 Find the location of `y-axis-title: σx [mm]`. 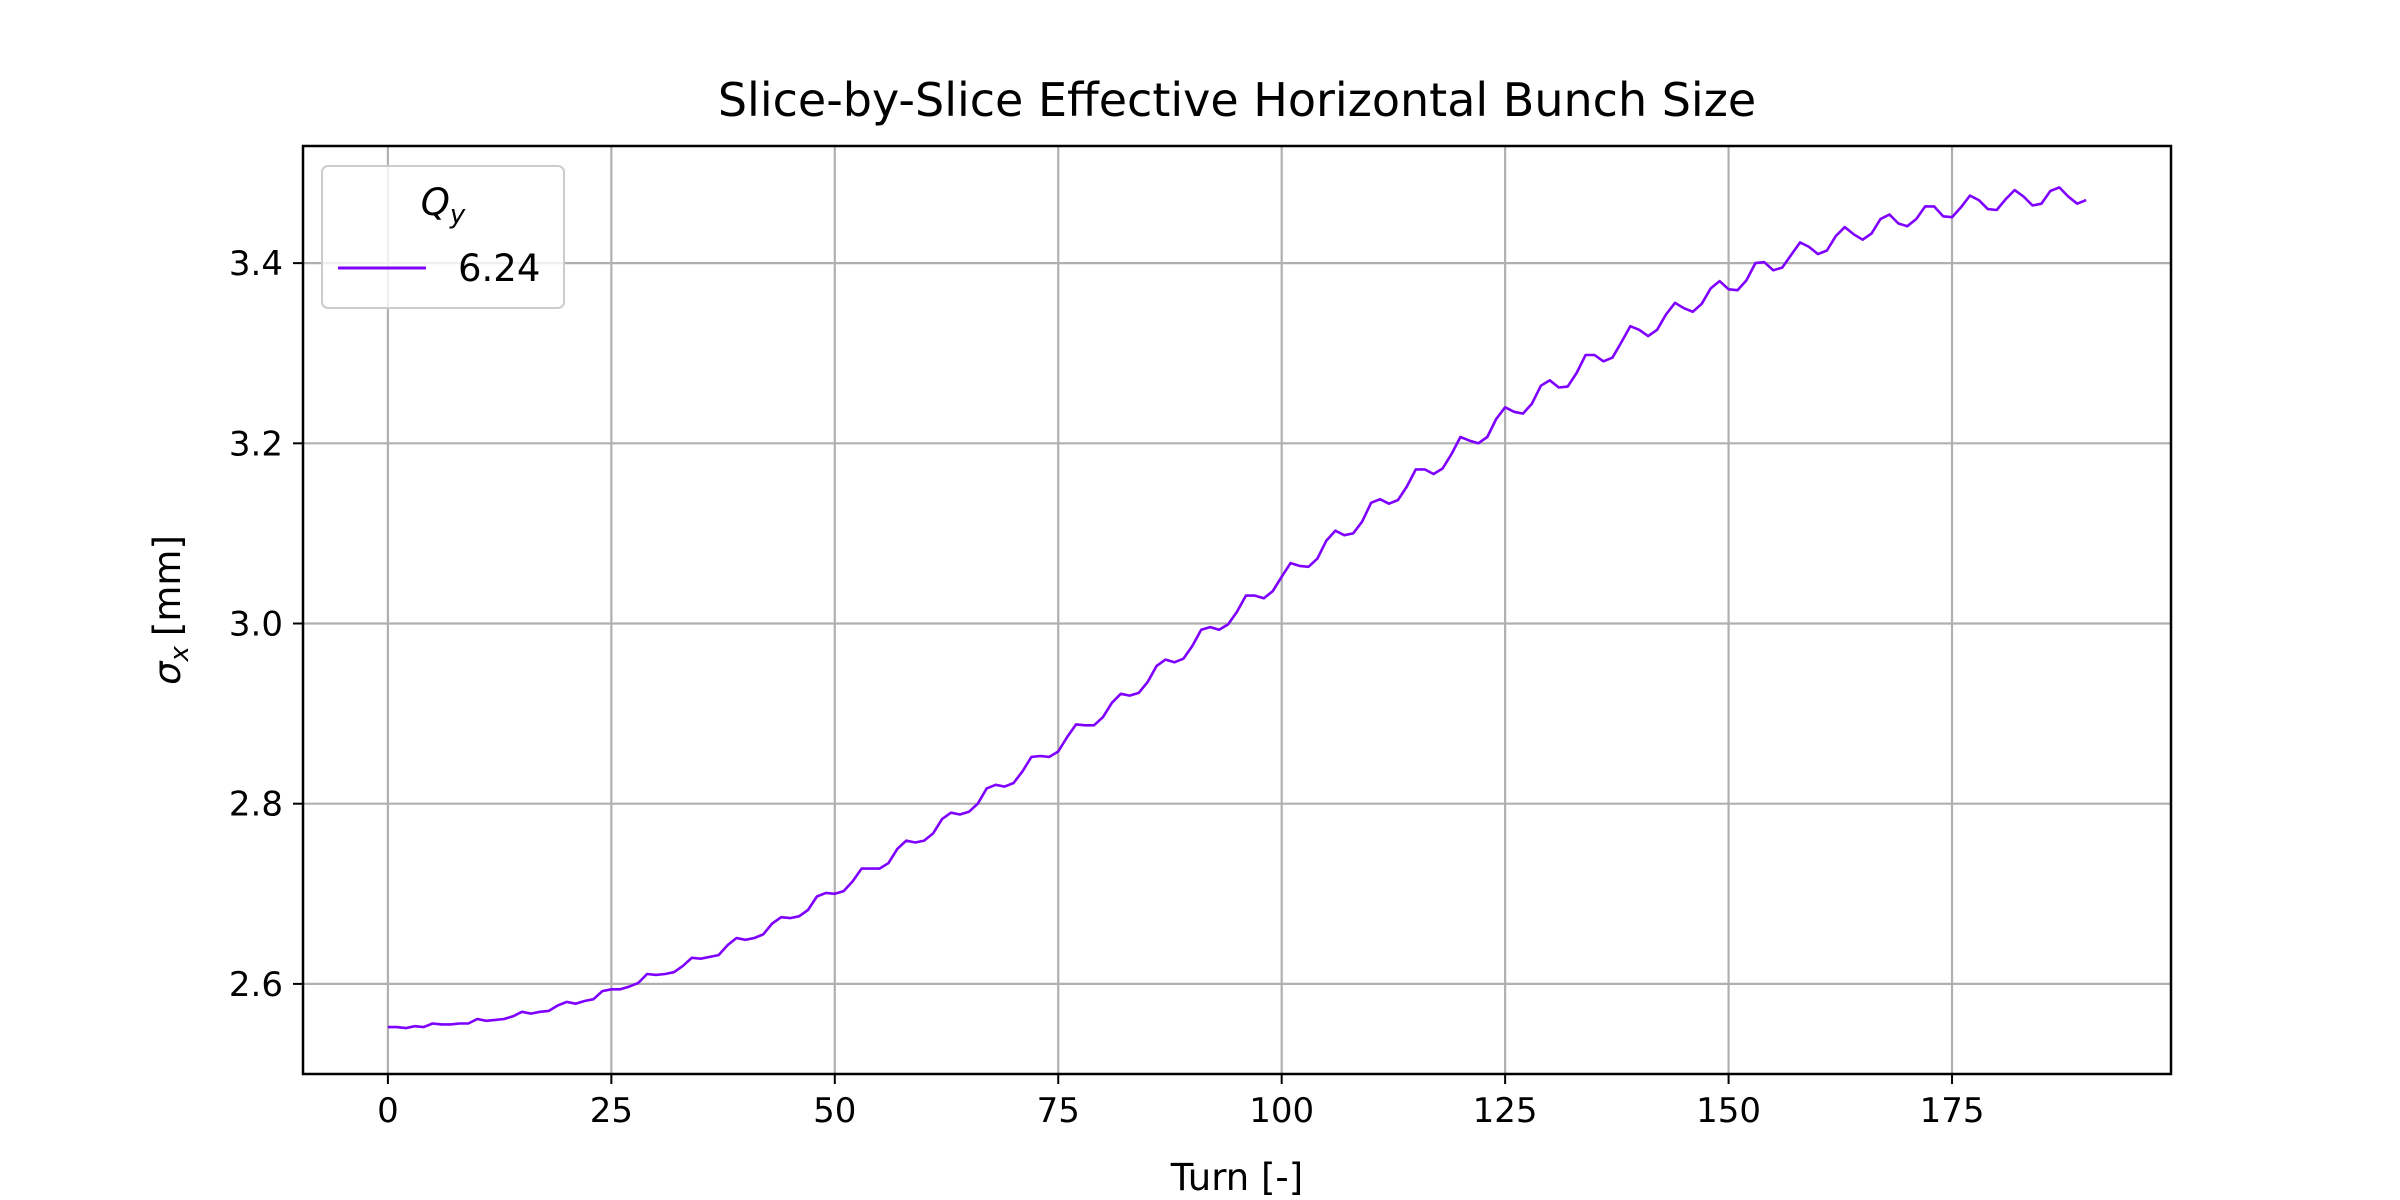

y-axis-title: σx [mm] is located at coordinates (170, 610).